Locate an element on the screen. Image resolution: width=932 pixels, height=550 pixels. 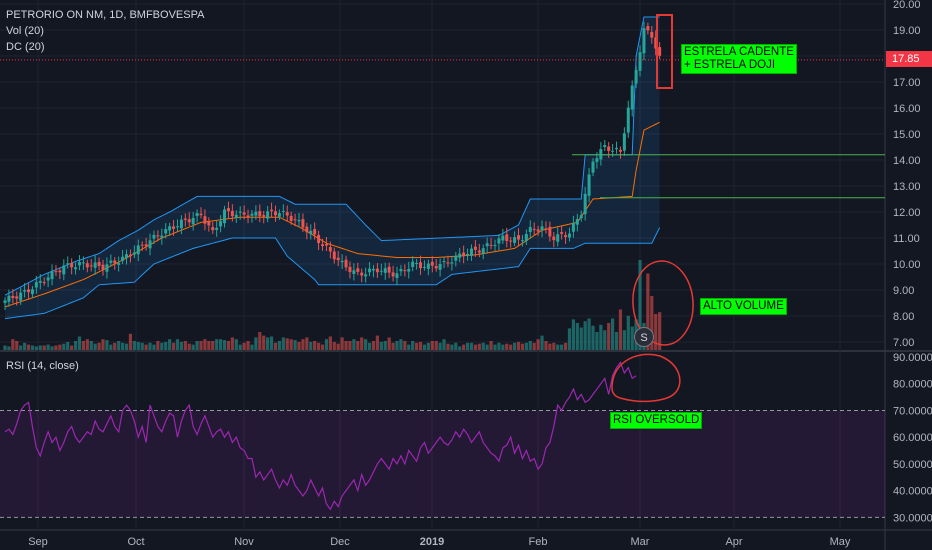
rsi-y-tick-label: 60.0000 is located at coordinates (912, 438).